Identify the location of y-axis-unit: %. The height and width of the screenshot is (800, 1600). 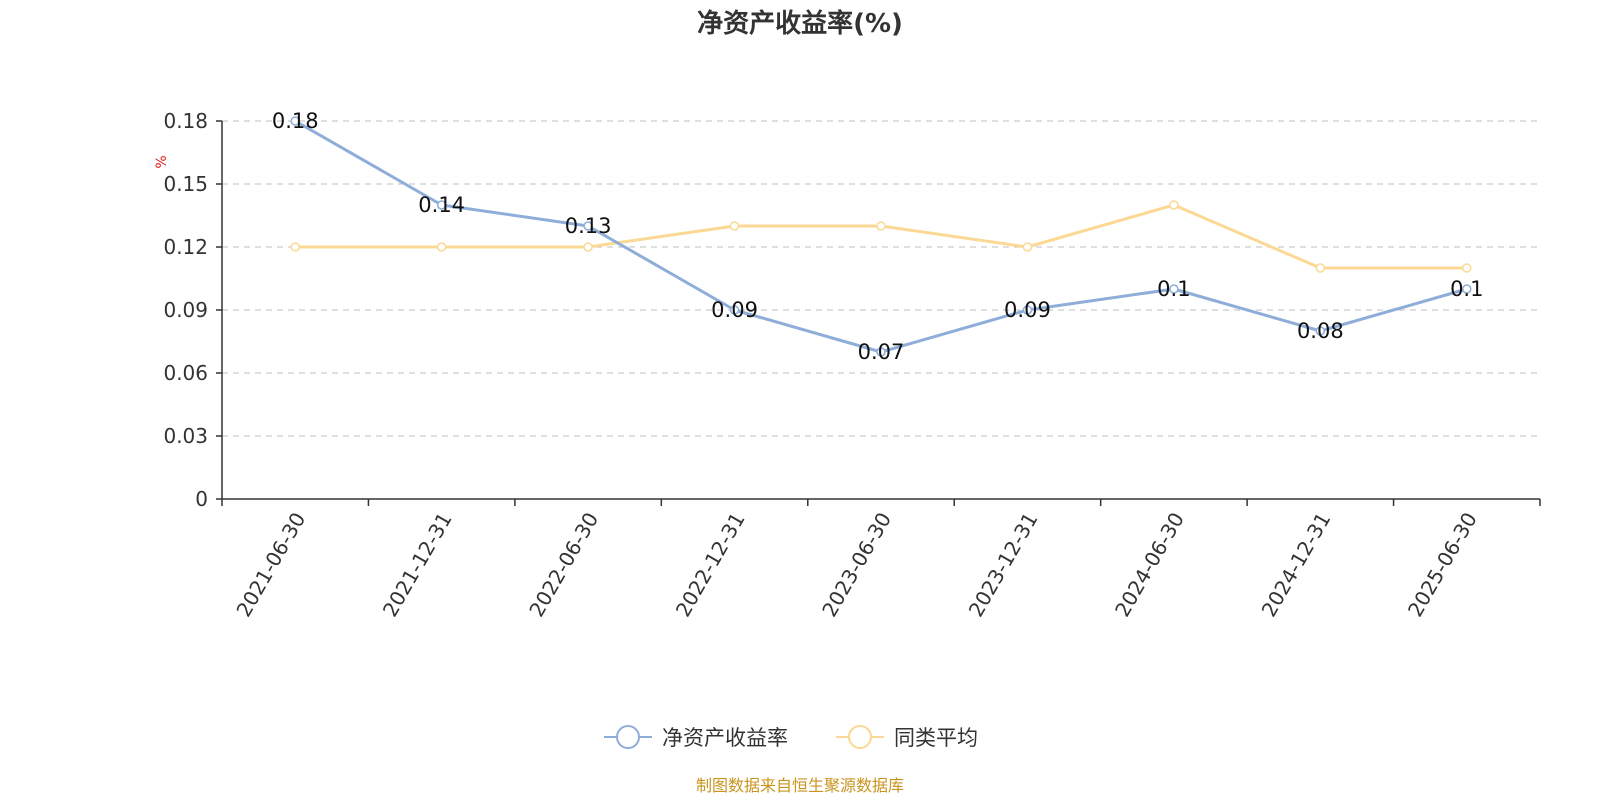
(162, 161).